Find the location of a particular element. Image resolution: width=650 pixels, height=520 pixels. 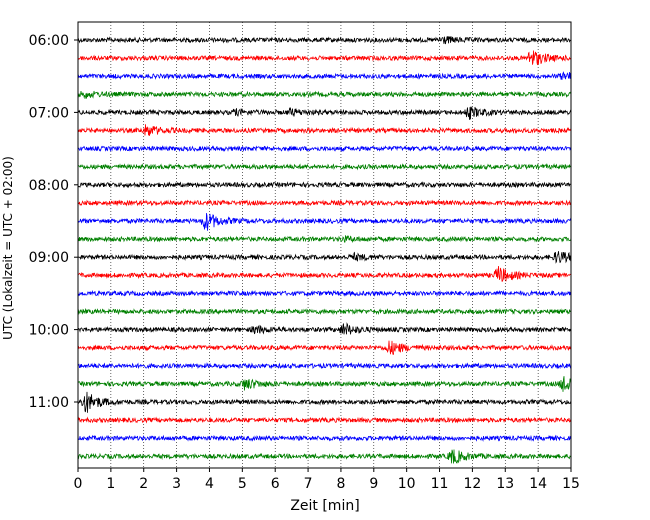

y-tick-label: 07:00 is located at coordinates (49, 113).